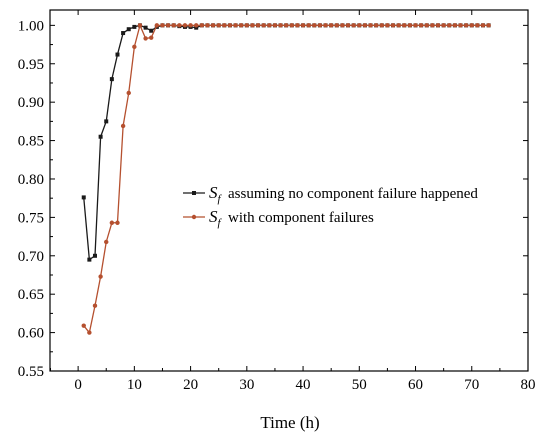  I want to click on x-tick-label: 70, so click(471, 385).